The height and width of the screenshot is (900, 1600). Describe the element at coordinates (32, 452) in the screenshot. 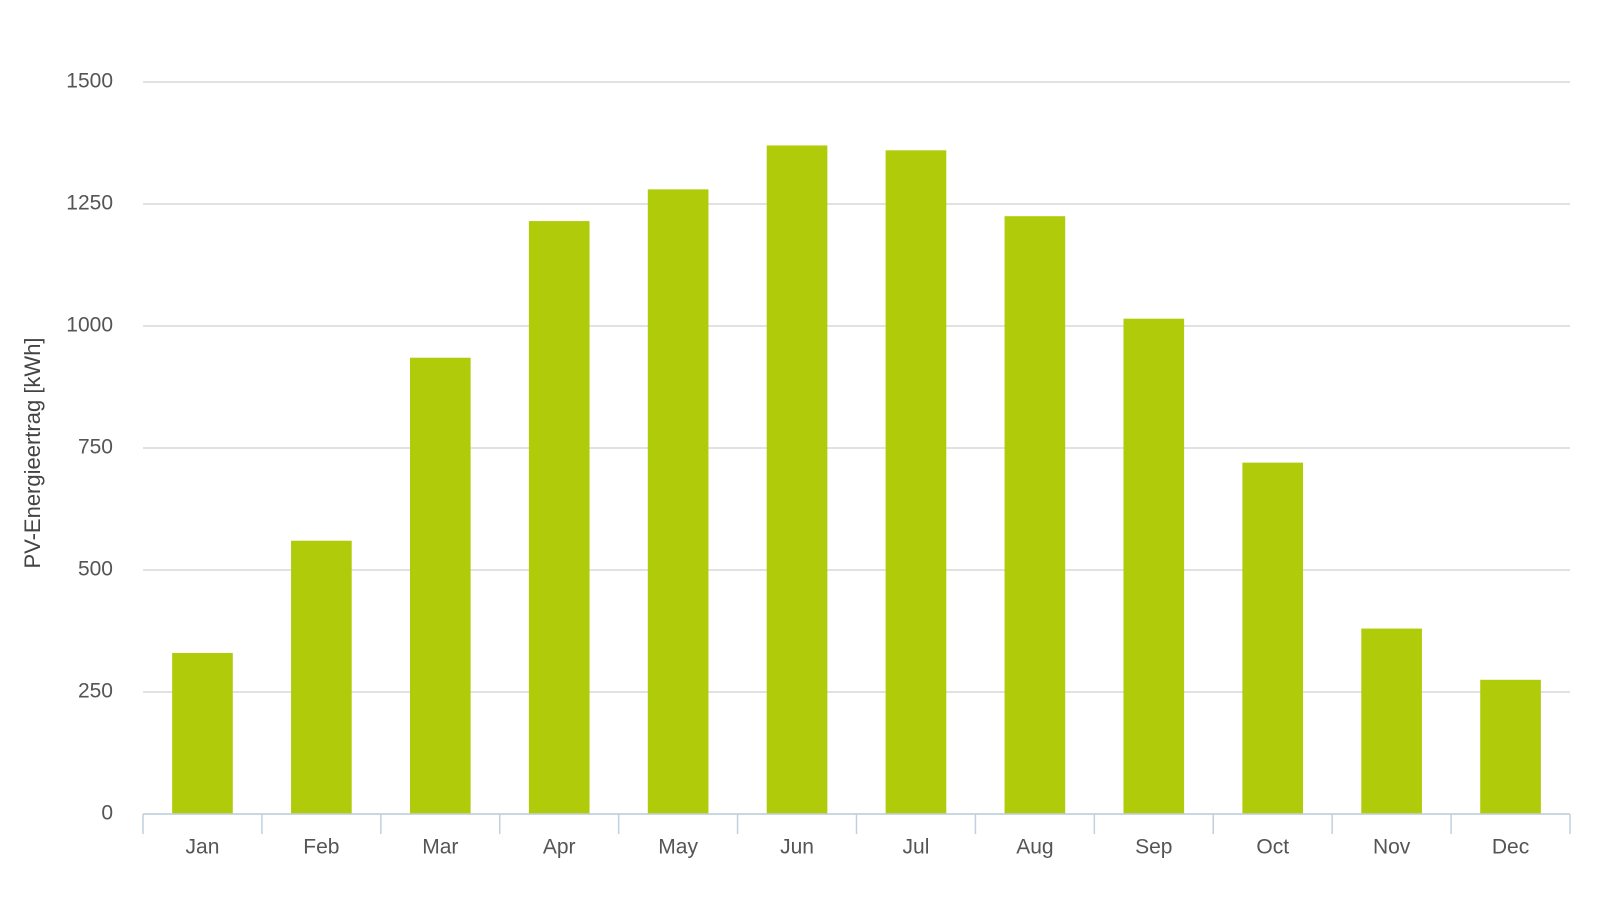

I see `y-axis-label: PV-Energieertrag [kWh]` at that location.